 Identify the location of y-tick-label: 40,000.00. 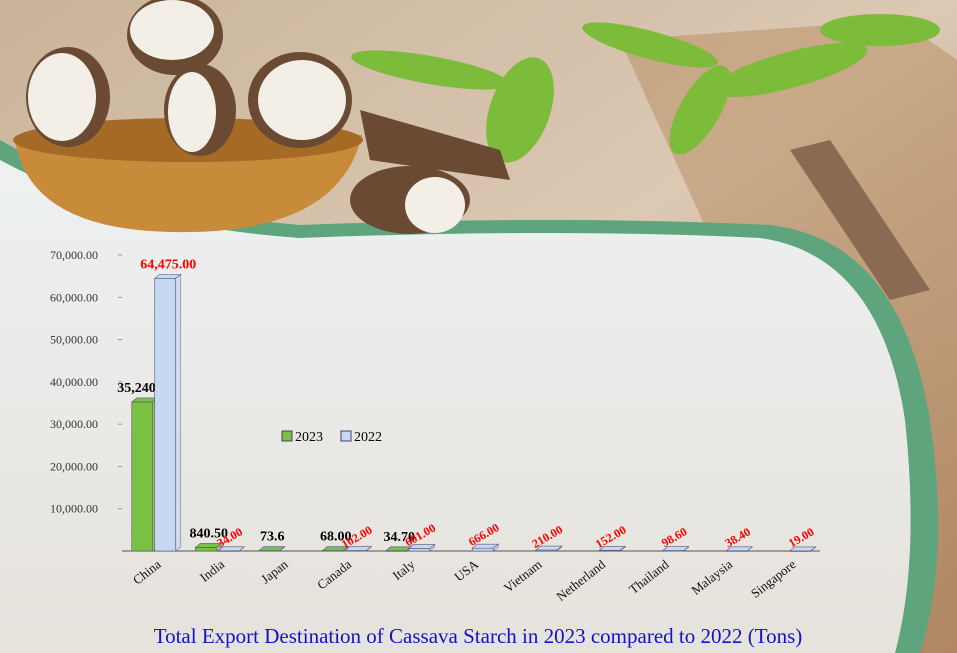
(74, 382).